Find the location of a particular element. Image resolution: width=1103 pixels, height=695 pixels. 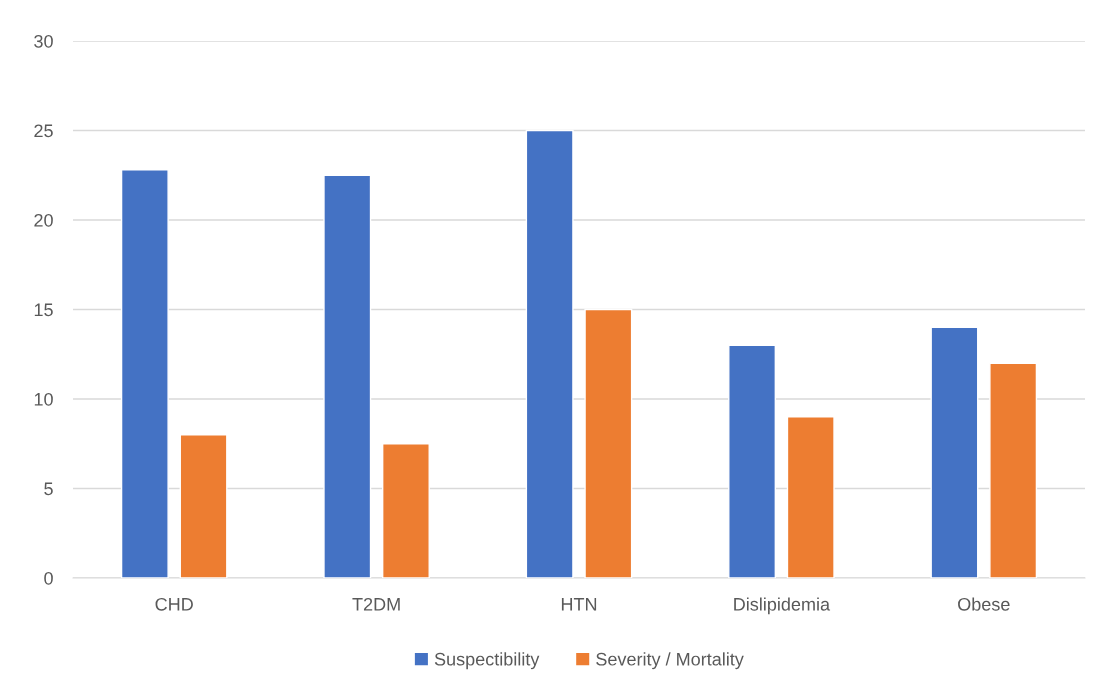

y-tick-label: 15 is located at coordinates (43, 310).